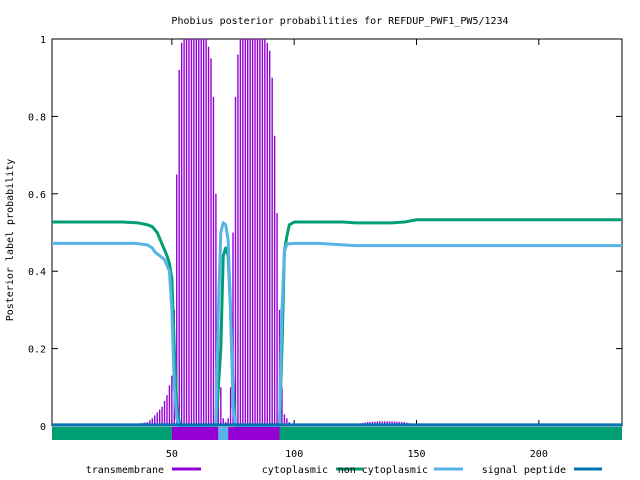  What do you see at coordinates (383, 470) in the screenshot?
I see `legend-label-non-cytoplasmic: non cytoplasmic` at bounding box center [383, 470].